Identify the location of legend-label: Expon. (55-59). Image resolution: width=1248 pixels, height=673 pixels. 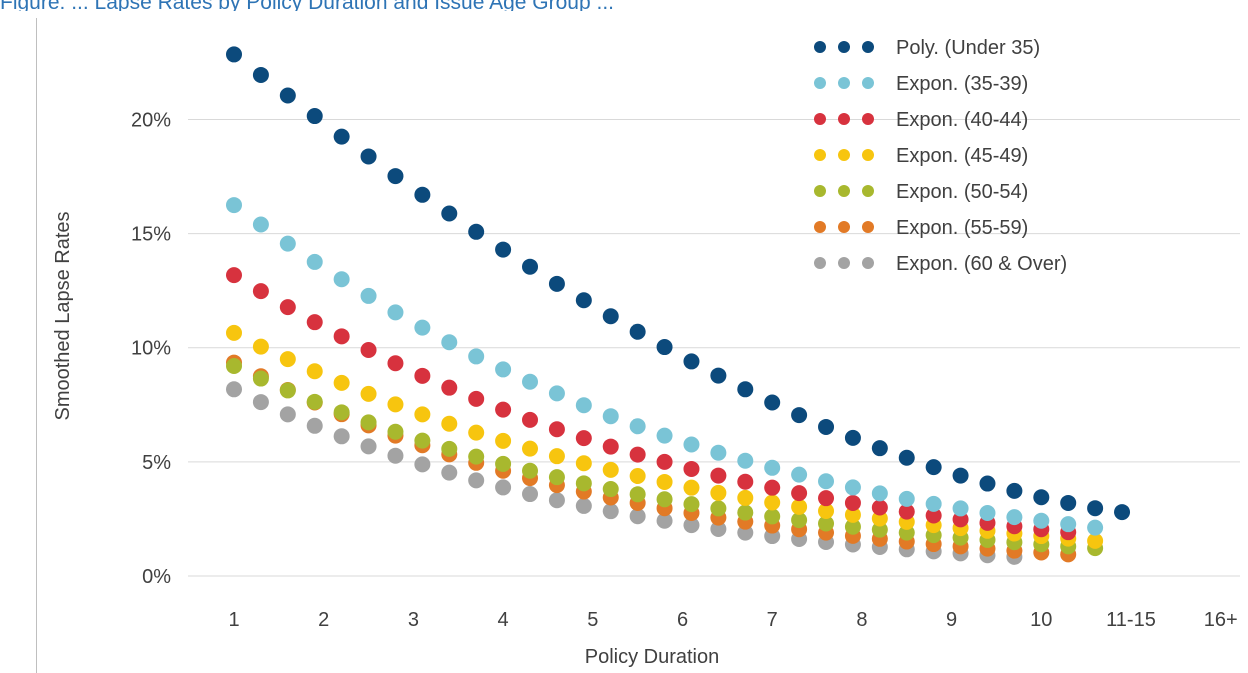
(962, 228).